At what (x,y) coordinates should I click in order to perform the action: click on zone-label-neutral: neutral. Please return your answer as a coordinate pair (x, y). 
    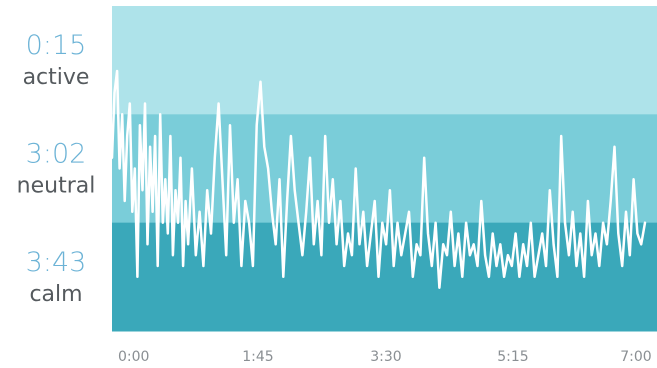
    Looking at the image, I should click on (56, 186).